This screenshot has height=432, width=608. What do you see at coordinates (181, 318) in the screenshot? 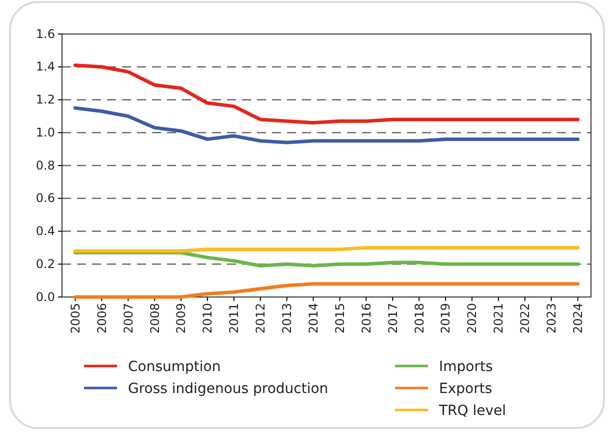
I see `x-tick-label: 2009` at bounding box center [181, 318].